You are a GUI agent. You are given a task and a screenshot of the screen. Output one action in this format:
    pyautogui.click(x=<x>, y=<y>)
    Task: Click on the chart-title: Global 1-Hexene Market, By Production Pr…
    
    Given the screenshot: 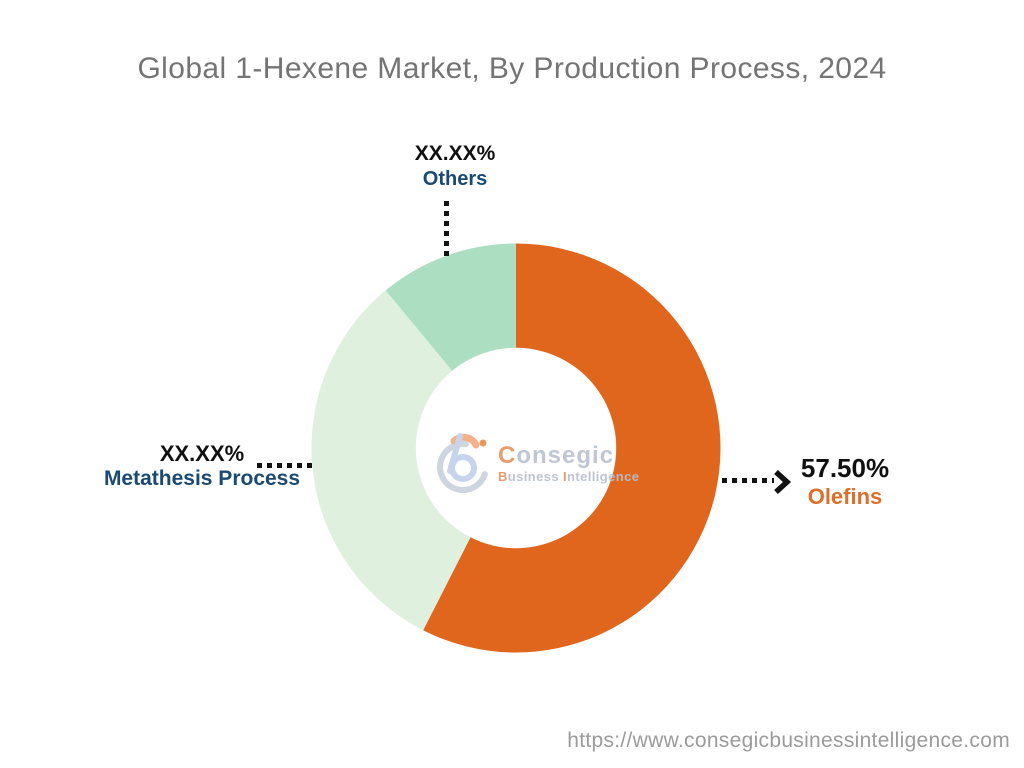 What is the action you would take?
    pyautogui.click(x=512, y=68)
    